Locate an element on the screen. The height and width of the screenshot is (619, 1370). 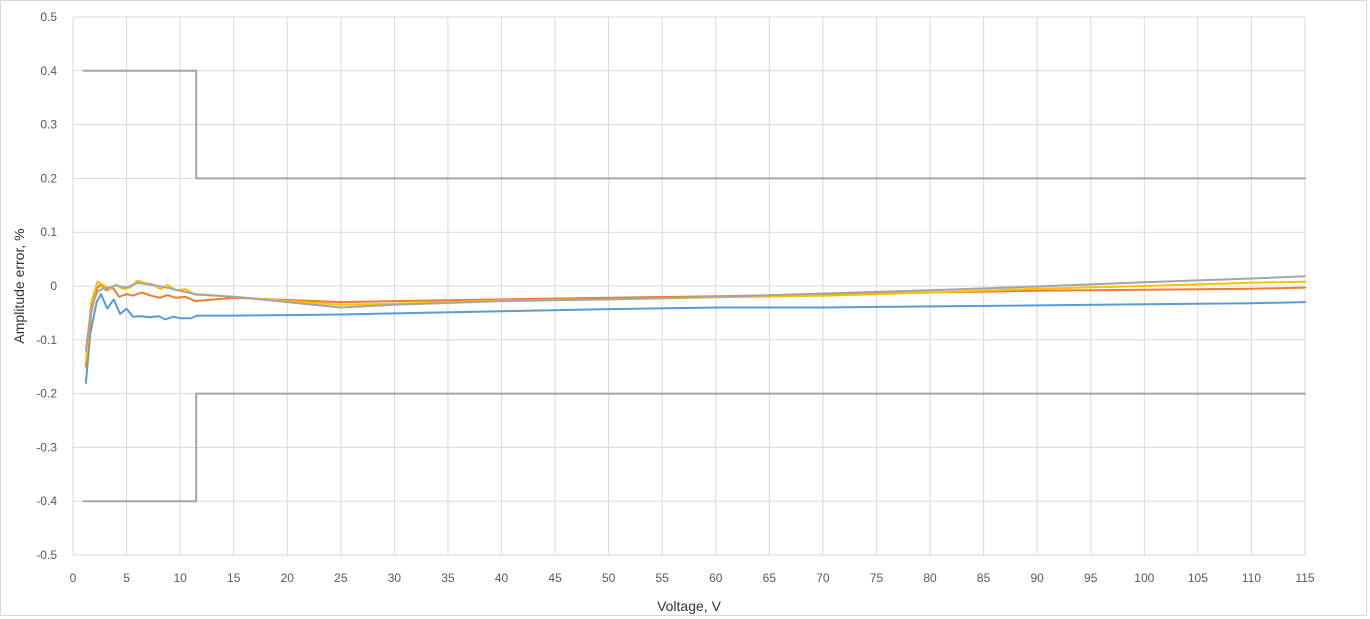
x-axis-title: Voltage, V is located at coordinates (689, 606).